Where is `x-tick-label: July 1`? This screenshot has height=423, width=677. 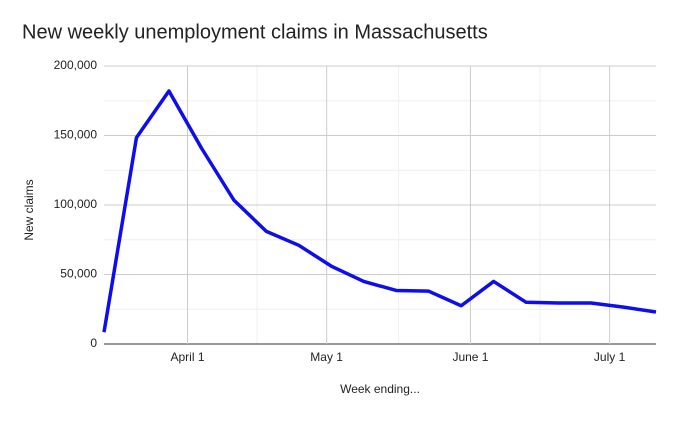
x-tick-label: July 1 is located at coordinates (610, 357).